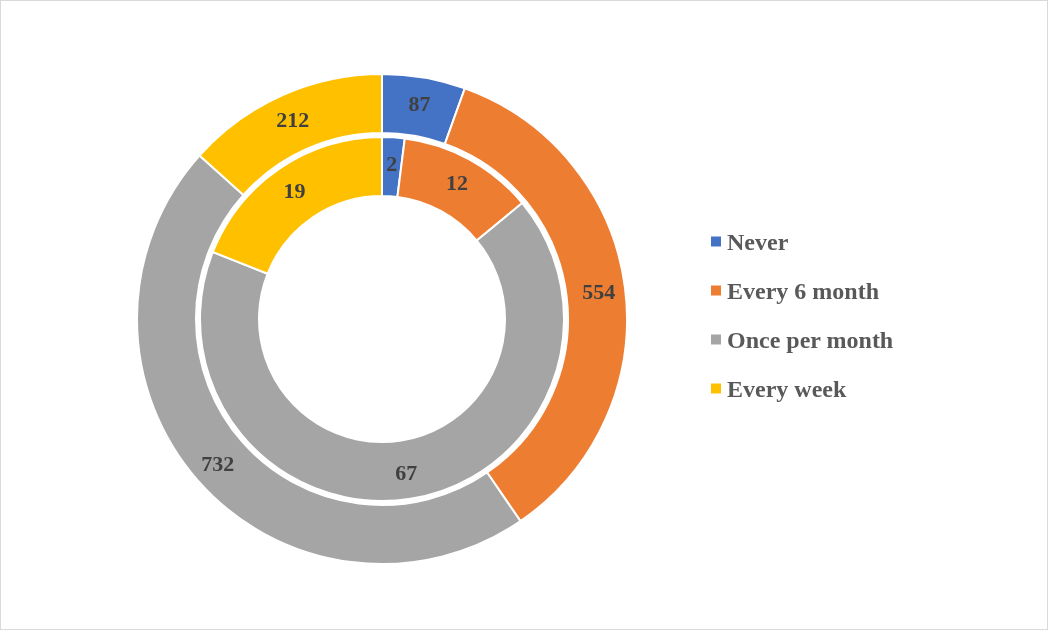 The width and height of the screenshot is (1048, 630). I want to click on legend-label: Every week, so click(787, 388).